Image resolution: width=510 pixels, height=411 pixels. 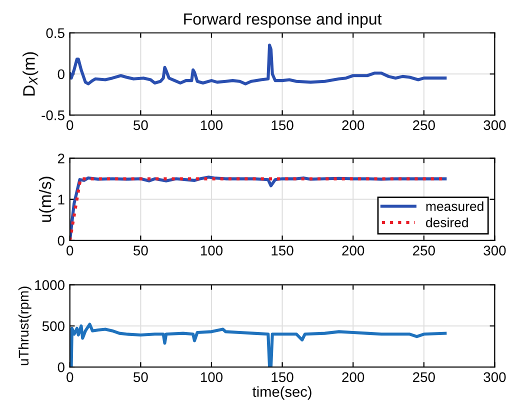 I want to click on y-tick-label: 500, so click(x=53, y=326).